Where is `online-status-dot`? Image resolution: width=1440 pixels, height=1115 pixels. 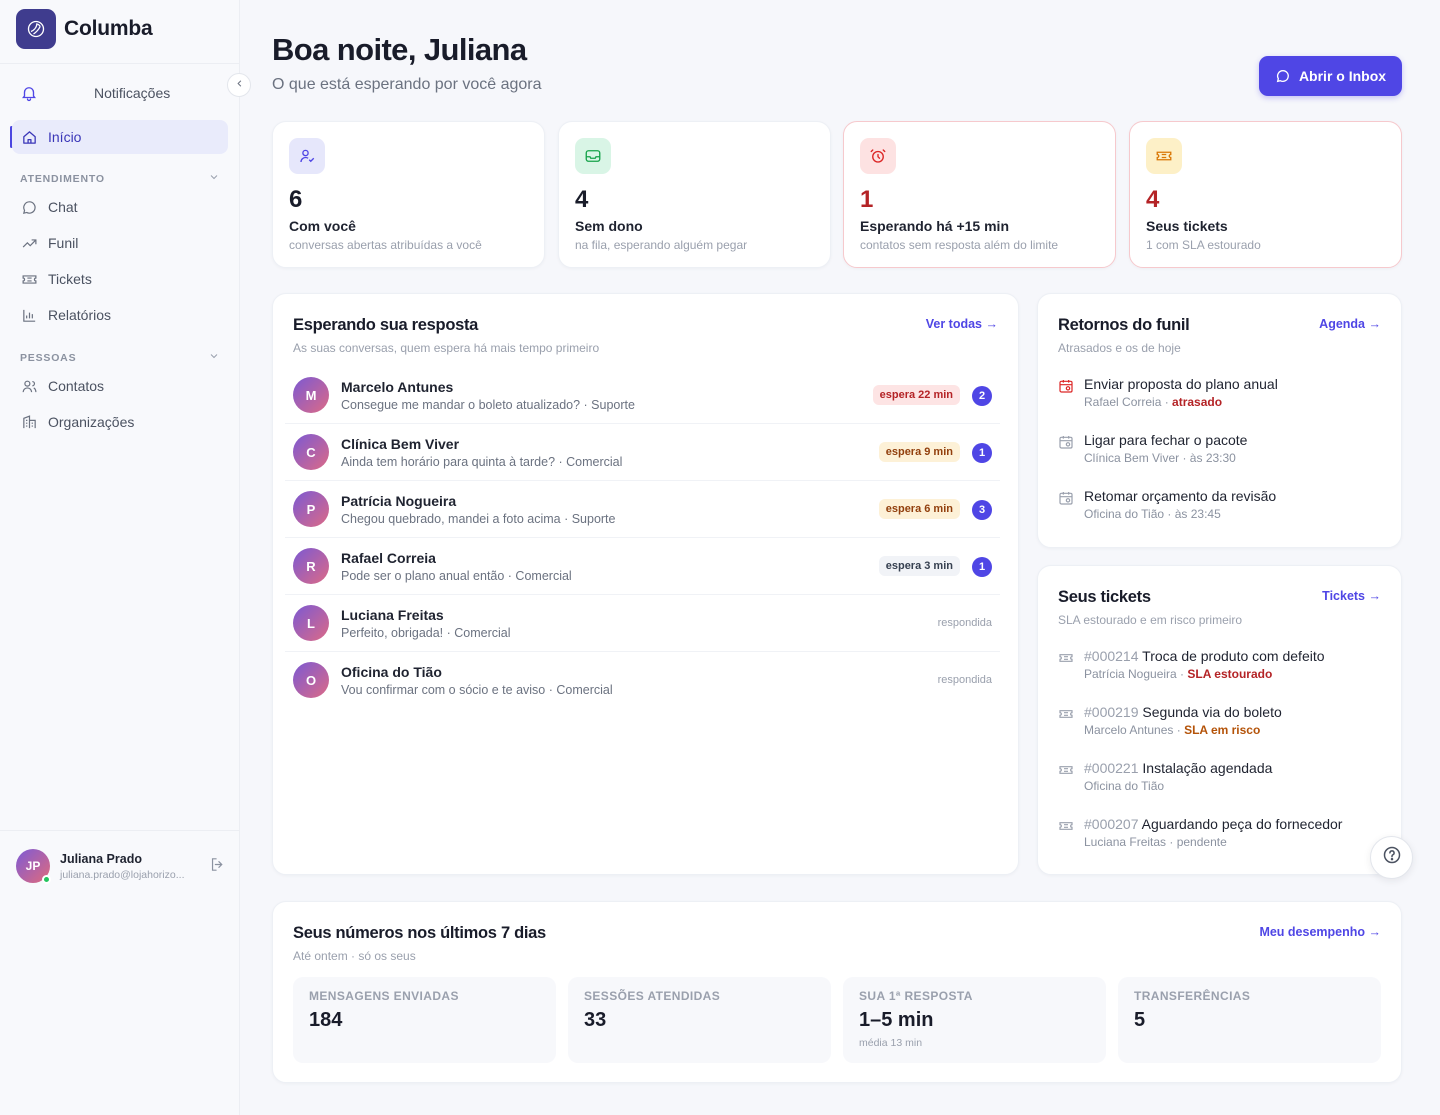 online-status-dot is located at coordinates (46, 879).